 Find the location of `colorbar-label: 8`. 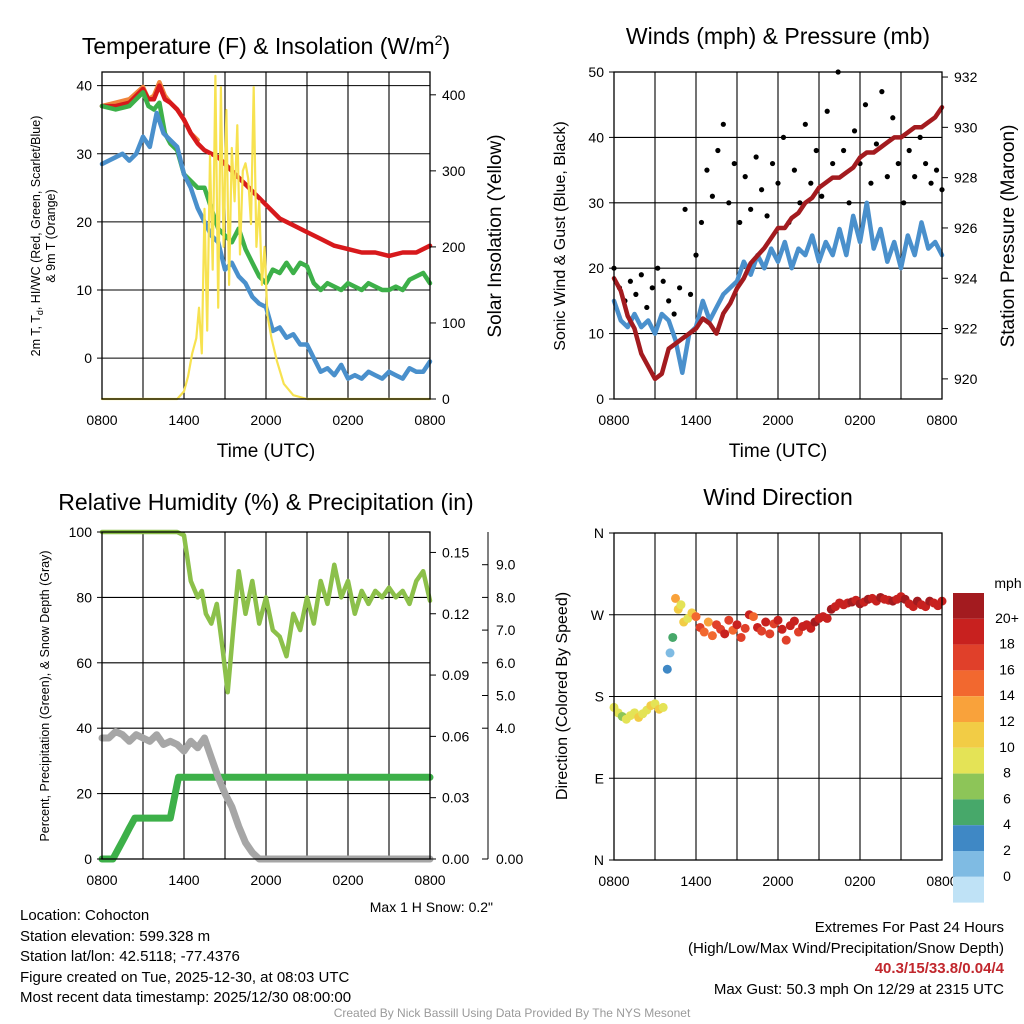

colorbar-label: 8 is located at coordinates (1007, 773).